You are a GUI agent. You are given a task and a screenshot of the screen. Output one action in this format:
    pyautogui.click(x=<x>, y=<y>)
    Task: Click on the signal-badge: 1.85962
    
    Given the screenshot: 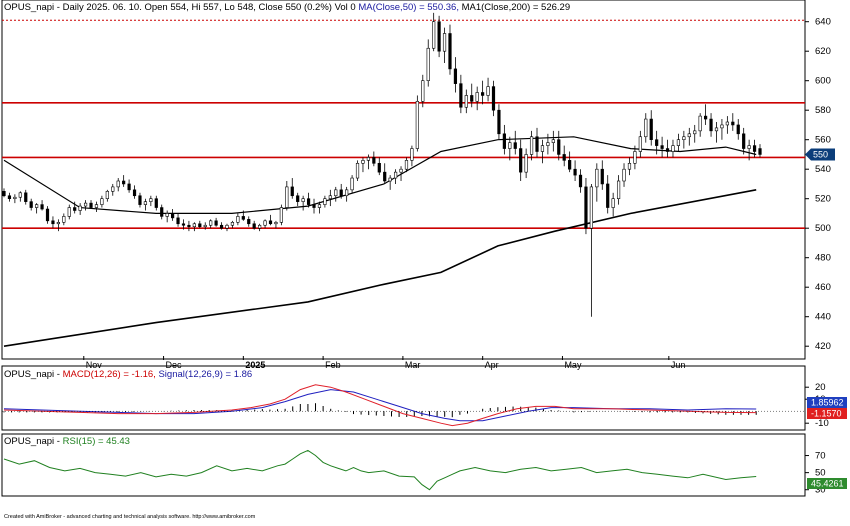 What is the action you would take?
    pyautogui.click(x=827, y=402)
    